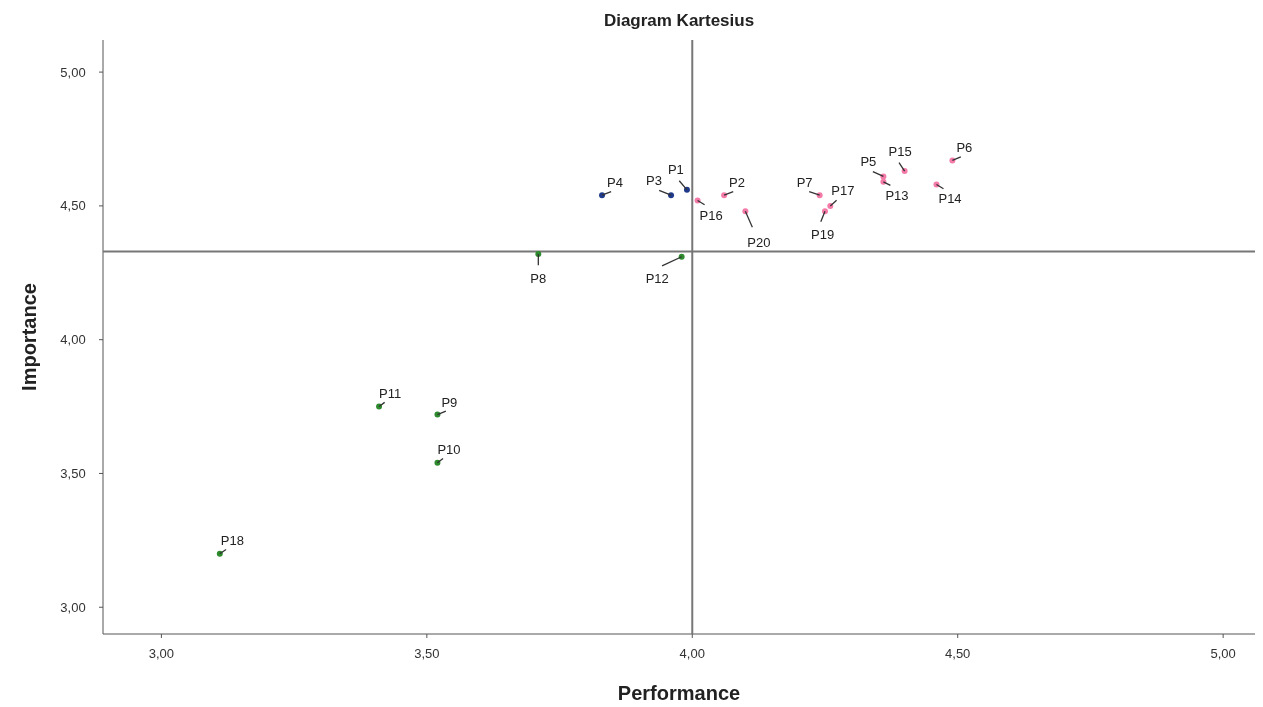 Image resolution: width=1263 pixels, height=707 pixels. Describe the element at coordinates (427, 653) in the screenshot. I see `x-tick-label: 3,50` at that location.